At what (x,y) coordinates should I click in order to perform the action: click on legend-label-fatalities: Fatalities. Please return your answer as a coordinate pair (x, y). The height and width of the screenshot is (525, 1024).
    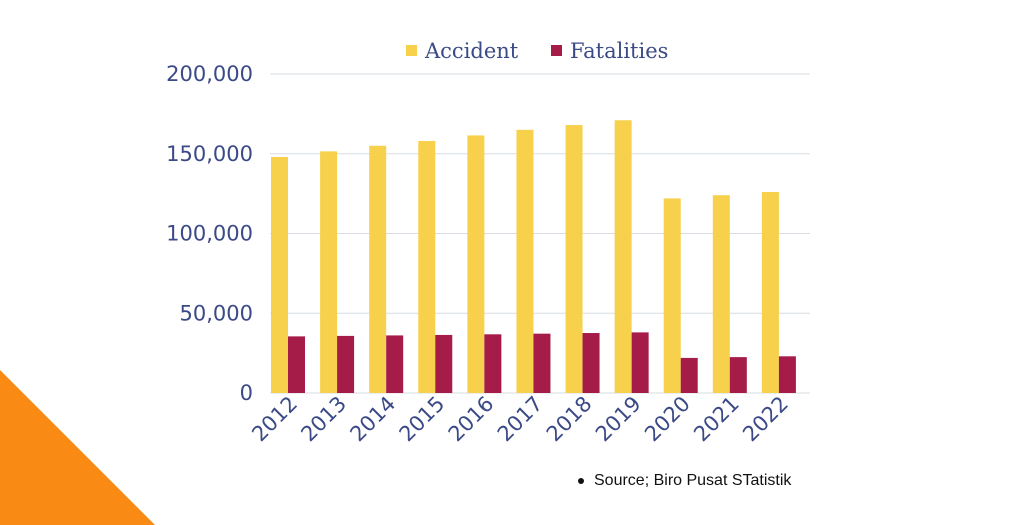
    Looking at the image, I should click on (619, 51).